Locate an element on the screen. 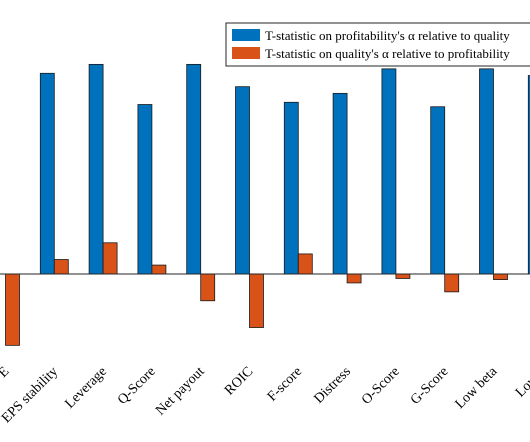 The image size is (530, 442). x-tick-label-4: Net payout is located at coordinates (180, 391).